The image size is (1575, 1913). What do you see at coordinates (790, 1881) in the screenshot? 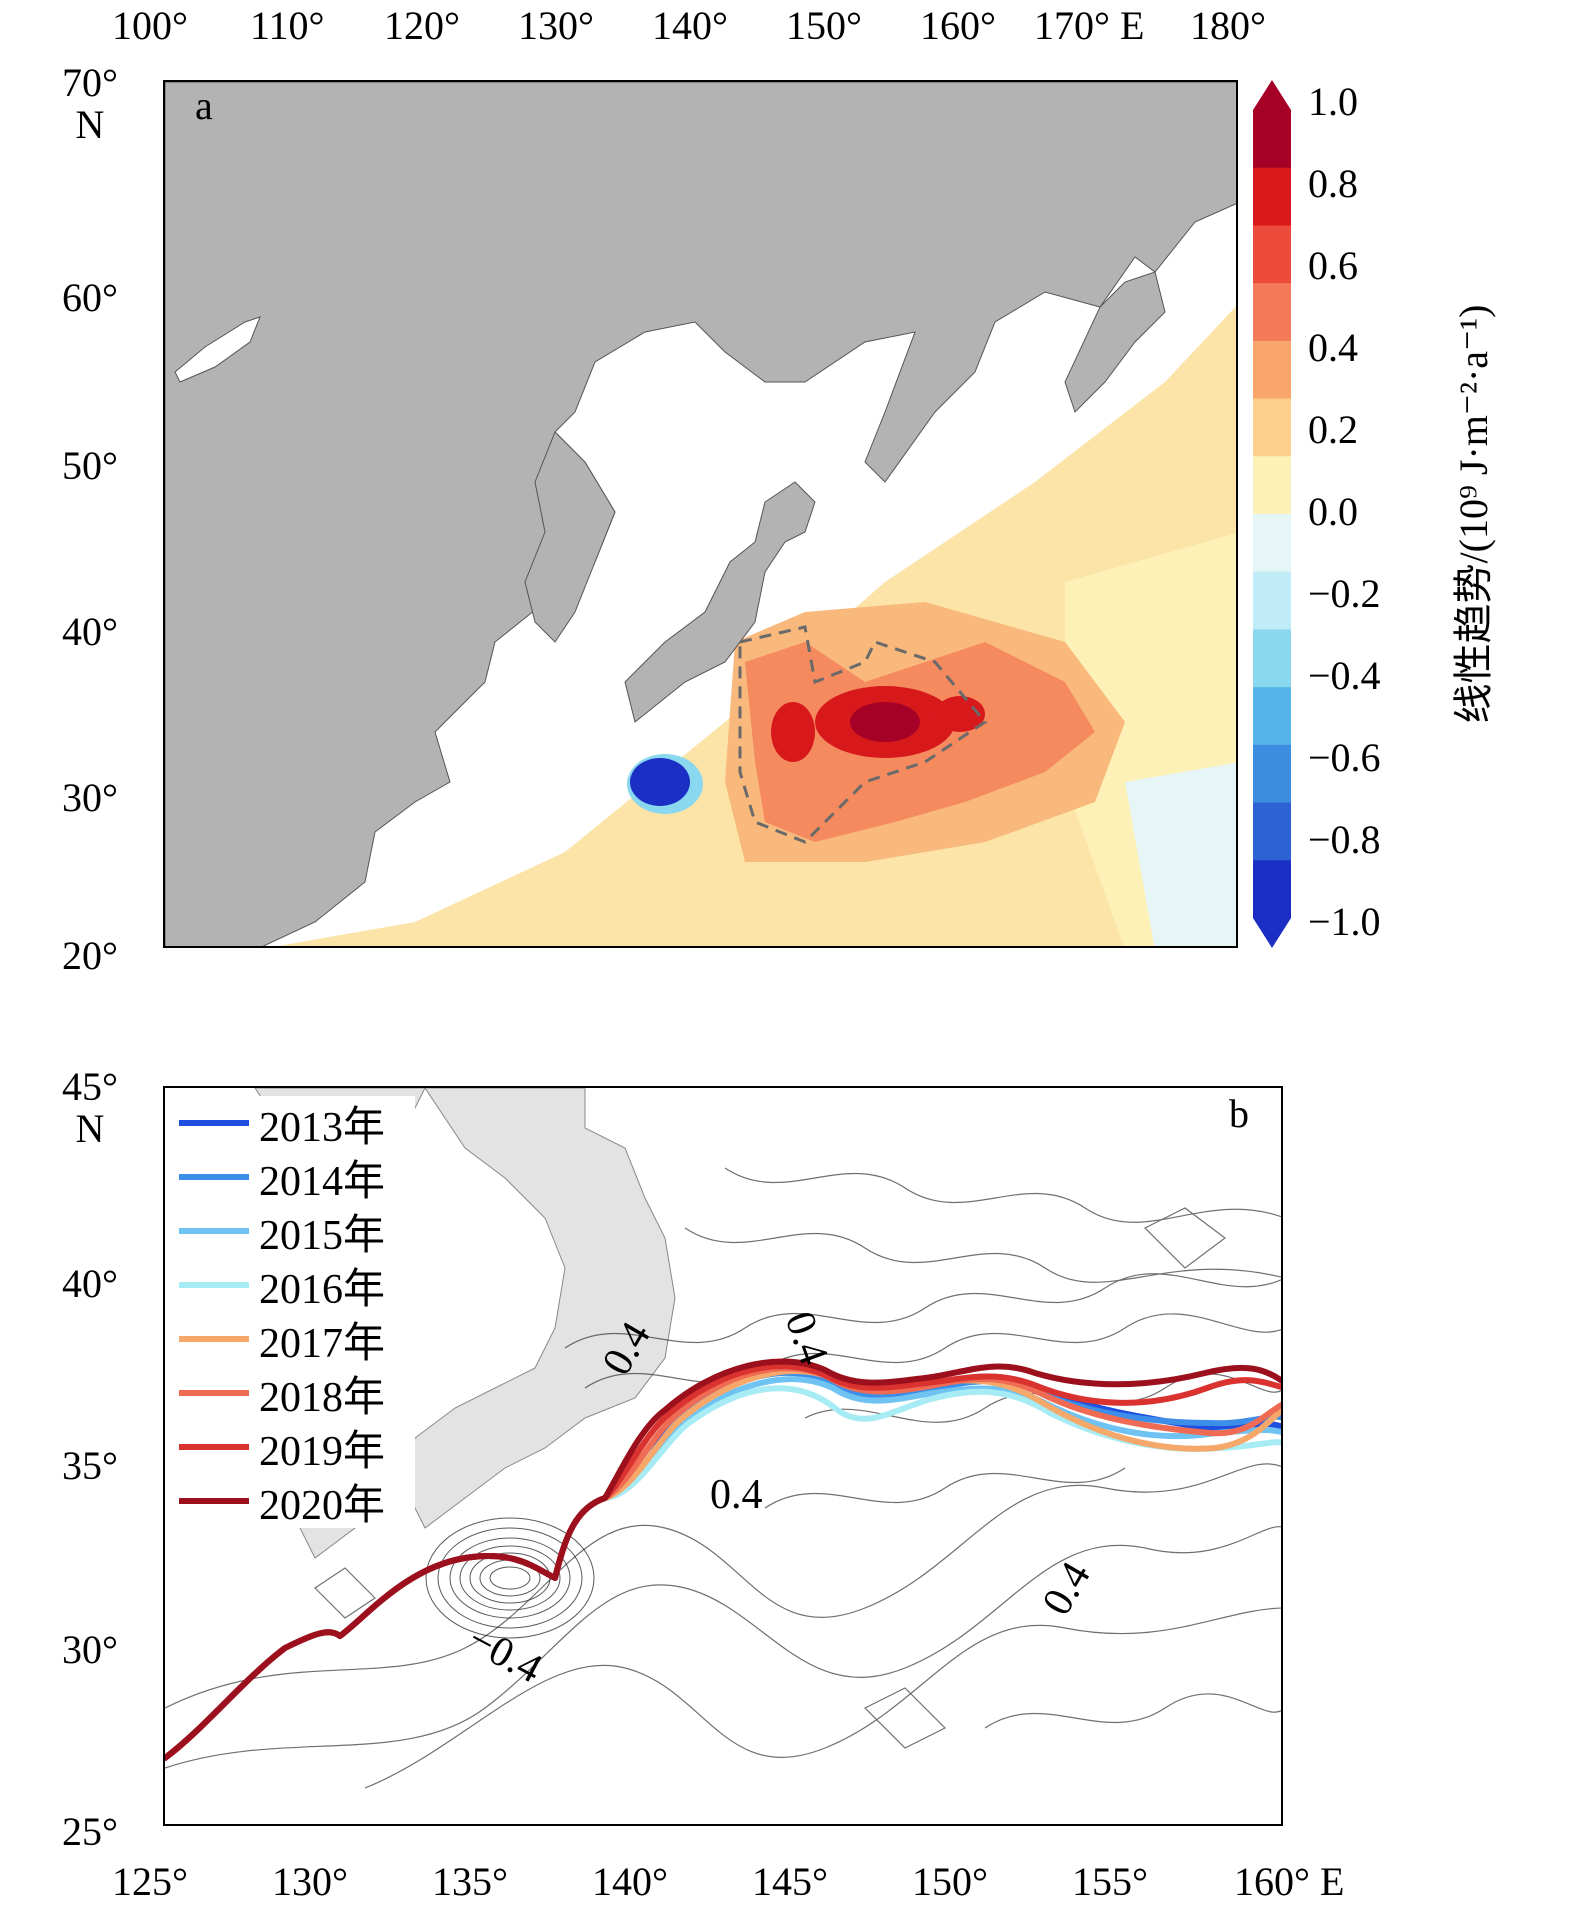
I see `tick-lon-145-b: 145°` at bounding box center [790, 1881].